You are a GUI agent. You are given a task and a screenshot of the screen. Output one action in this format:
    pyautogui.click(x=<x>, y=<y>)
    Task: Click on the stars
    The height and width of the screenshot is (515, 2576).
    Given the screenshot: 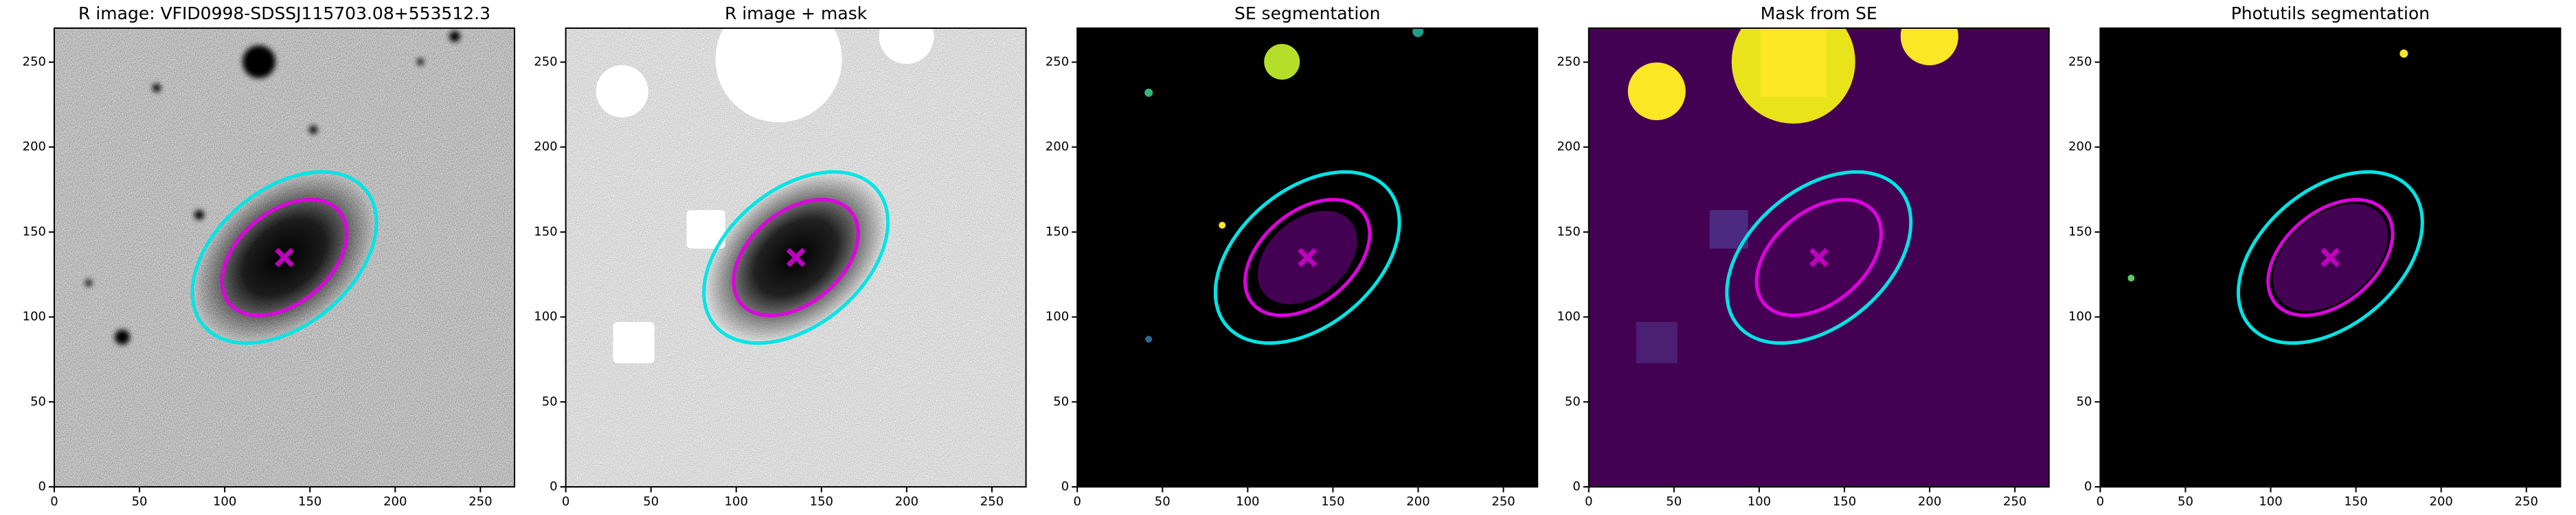 What is the action you would take?
    pyautogui.click(x=272, y=188)
    